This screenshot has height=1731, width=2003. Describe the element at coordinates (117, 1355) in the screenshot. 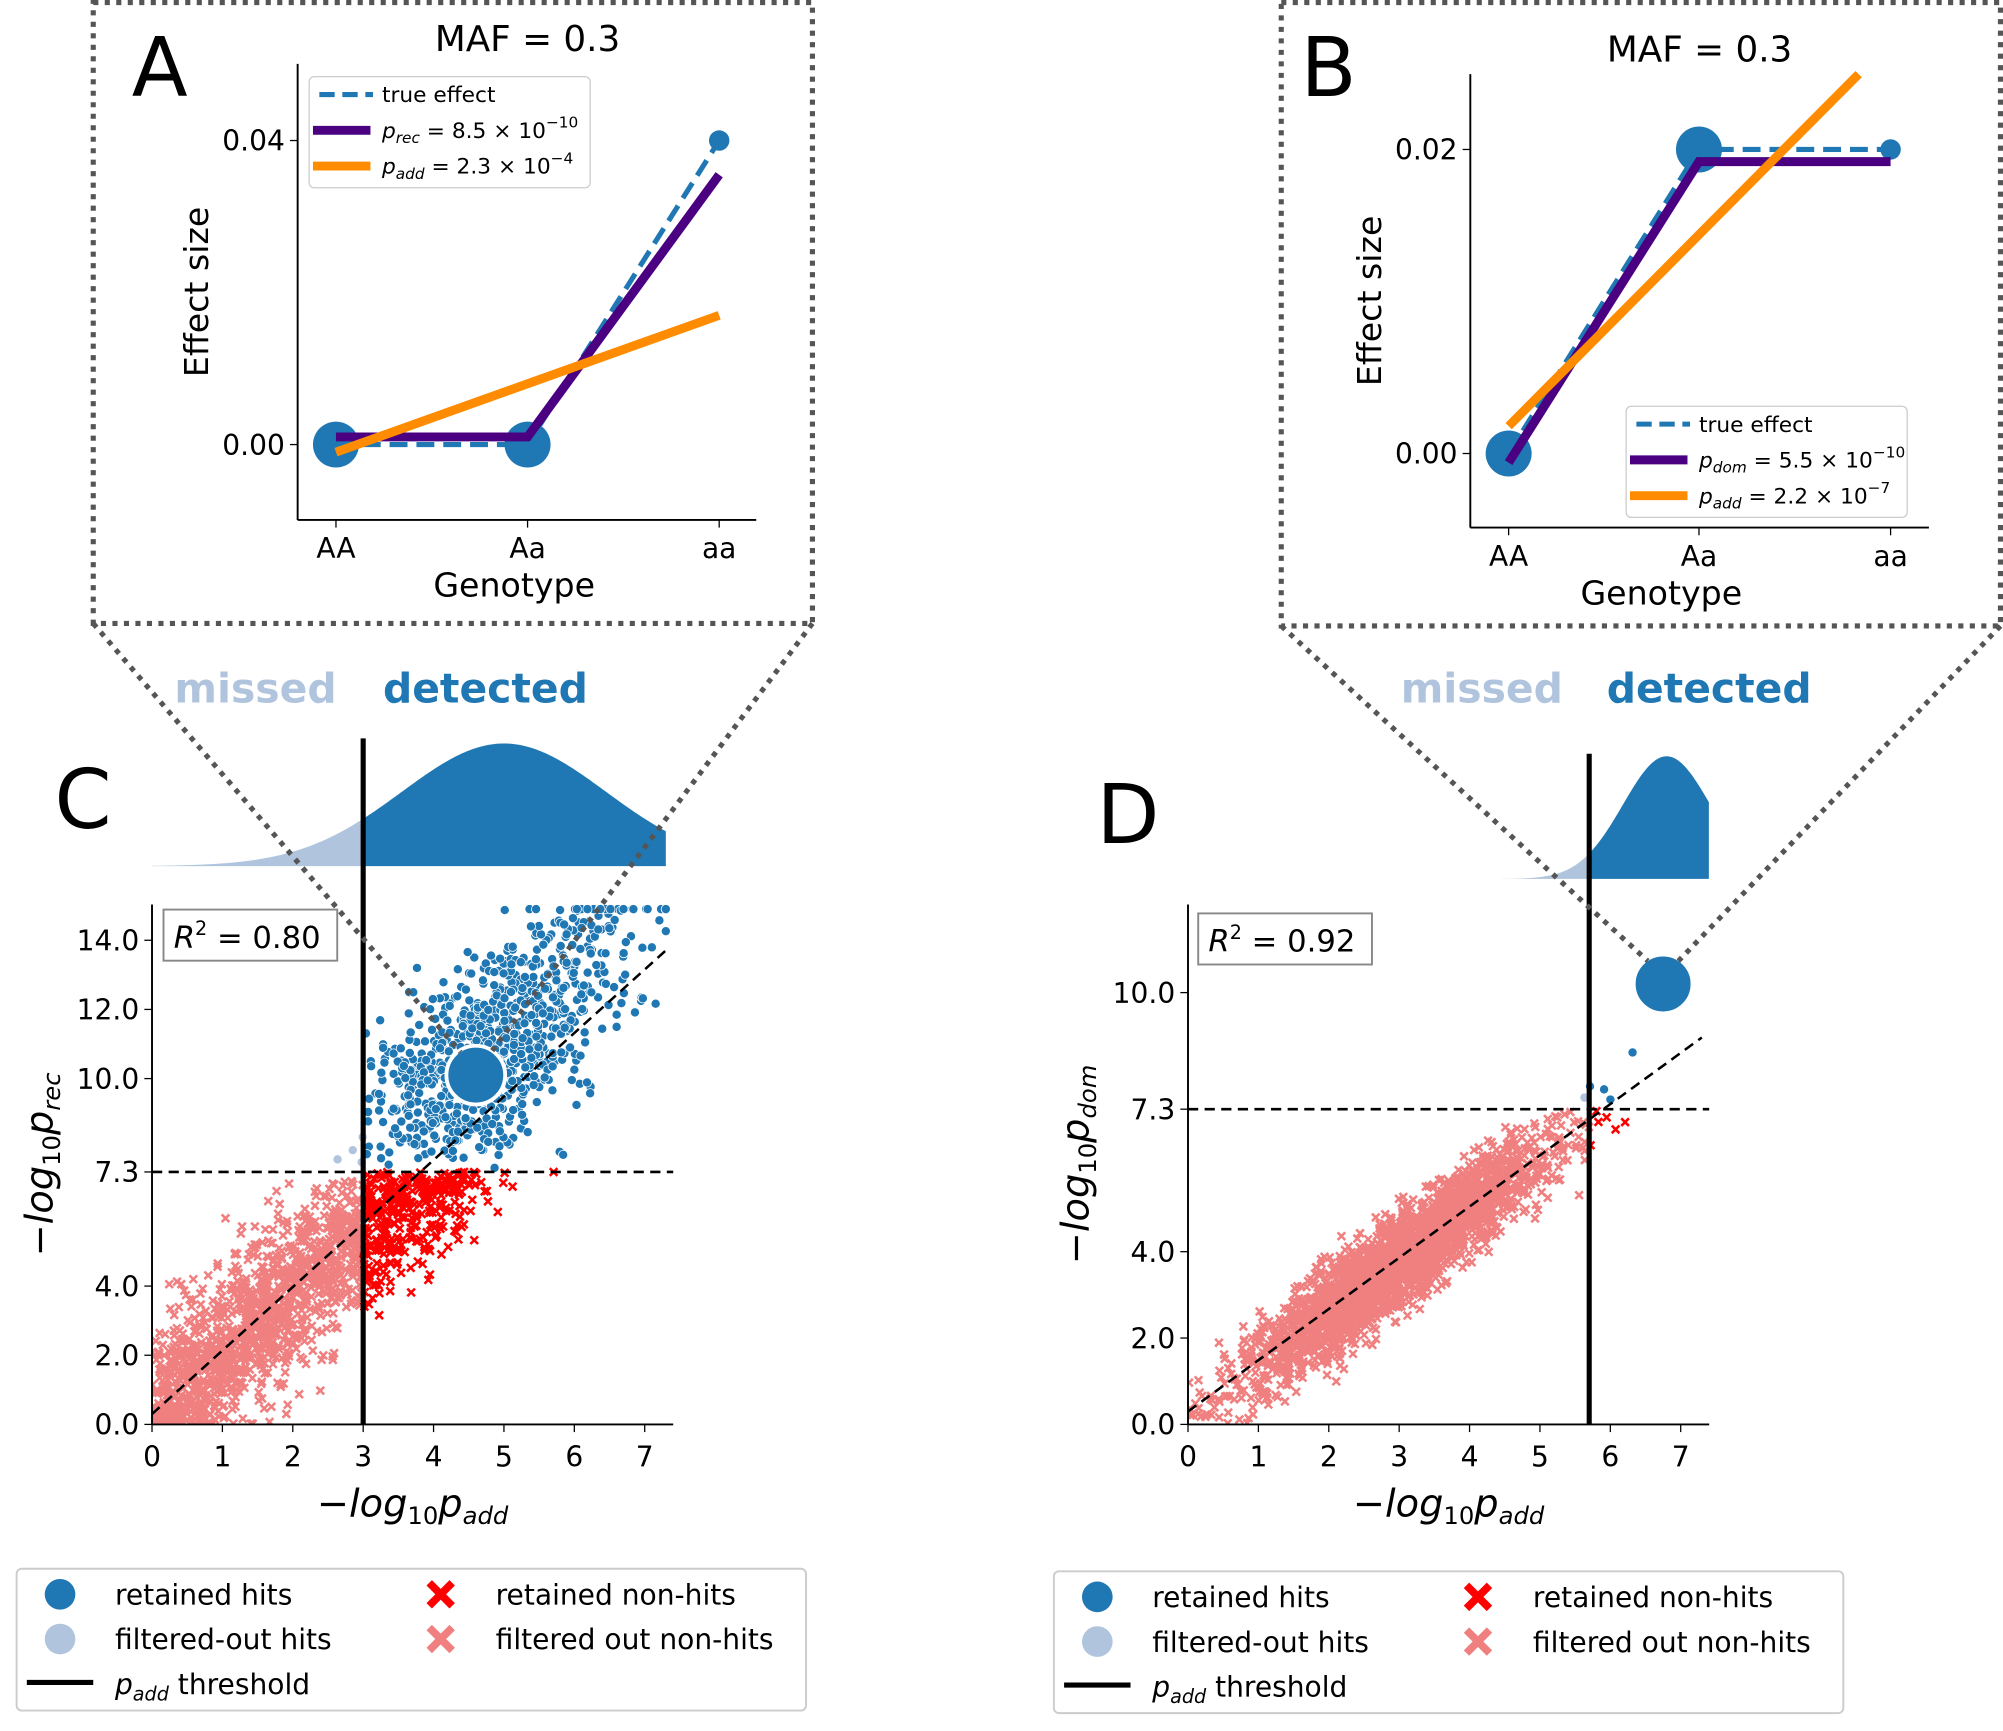

I see `y-tick-label: 2.0` at that location.